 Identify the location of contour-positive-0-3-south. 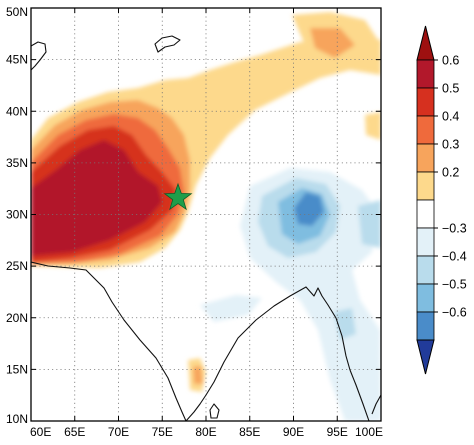
(198, 375).